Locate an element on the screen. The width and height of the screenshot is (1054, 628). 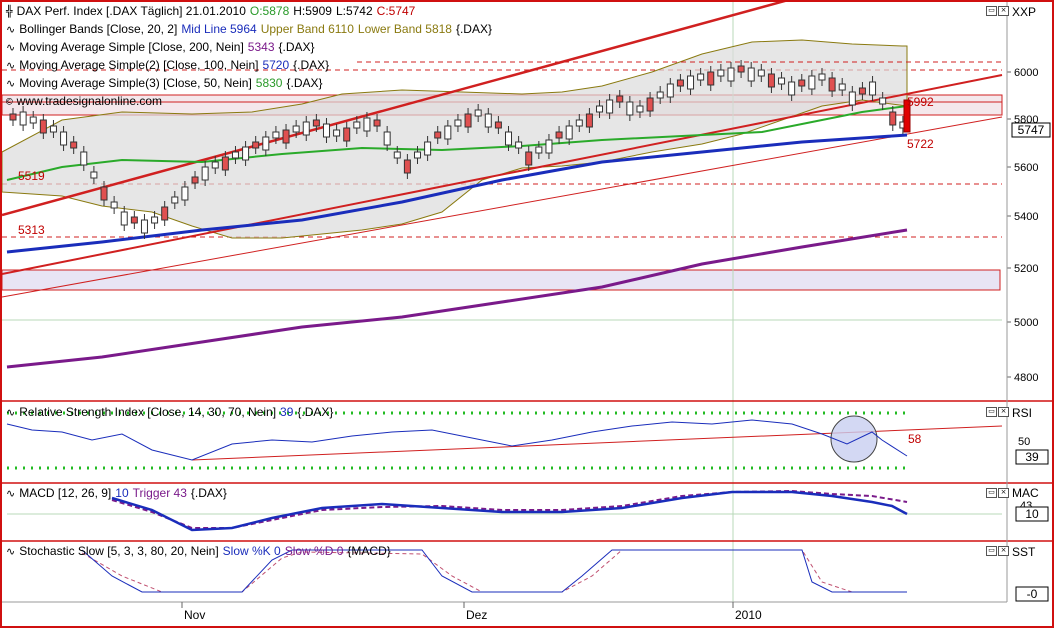
legend-macd-value: 10 is located at coordinates (122, 493).